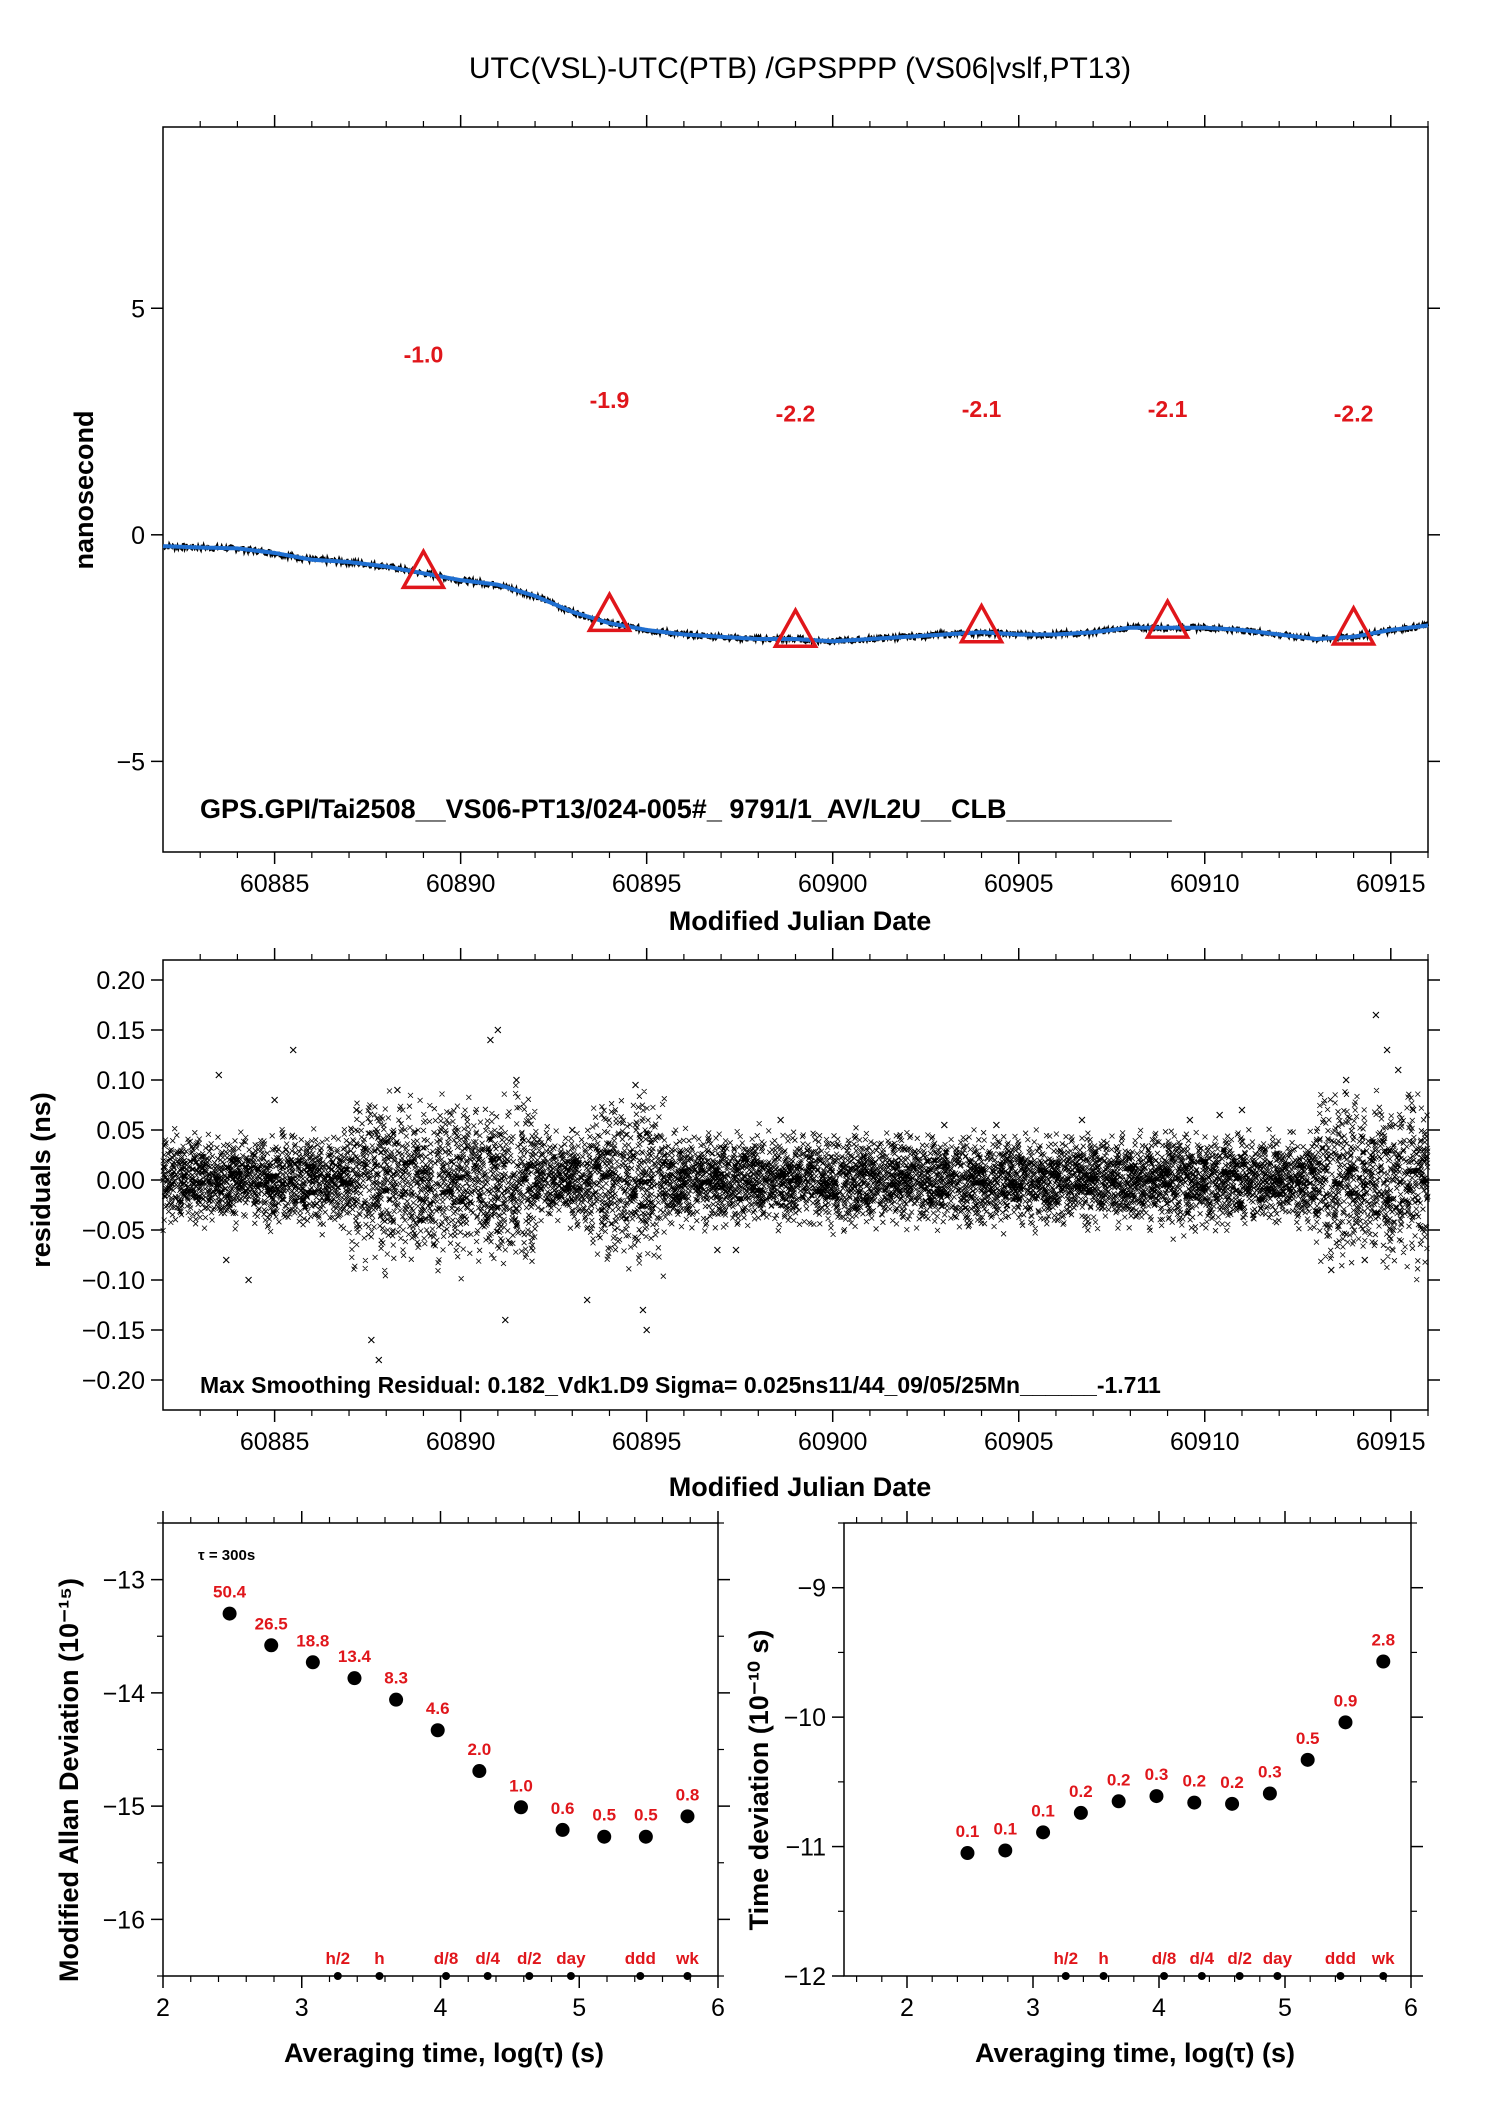 This screenshot has width=1488, height=2105. What do you see at coordinates (379, 1958) in the screenshot?
I see `chart3-interval-label: h` at bounding box center [379, 1958].